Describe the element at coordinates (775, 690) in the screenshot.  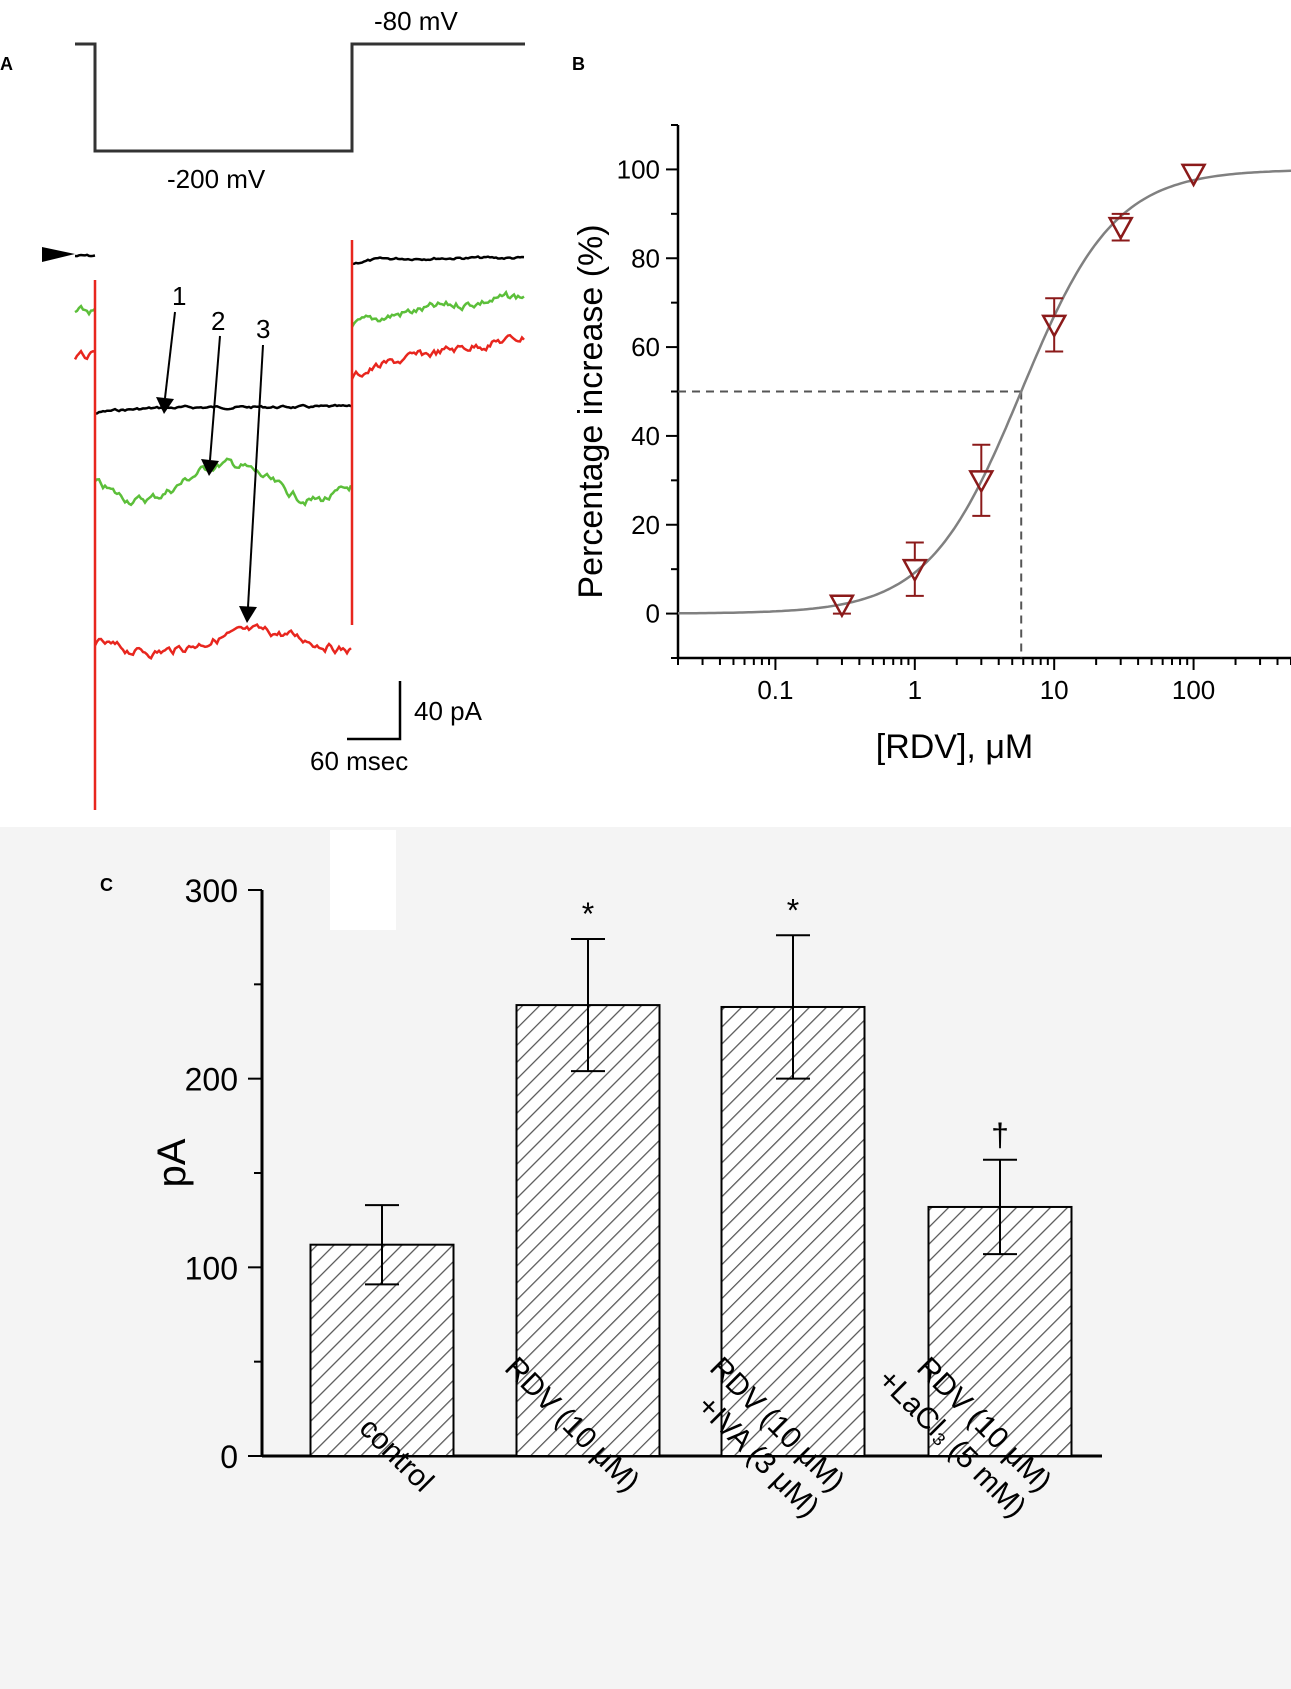
I see `x-tick-label: 0.1` at that location.